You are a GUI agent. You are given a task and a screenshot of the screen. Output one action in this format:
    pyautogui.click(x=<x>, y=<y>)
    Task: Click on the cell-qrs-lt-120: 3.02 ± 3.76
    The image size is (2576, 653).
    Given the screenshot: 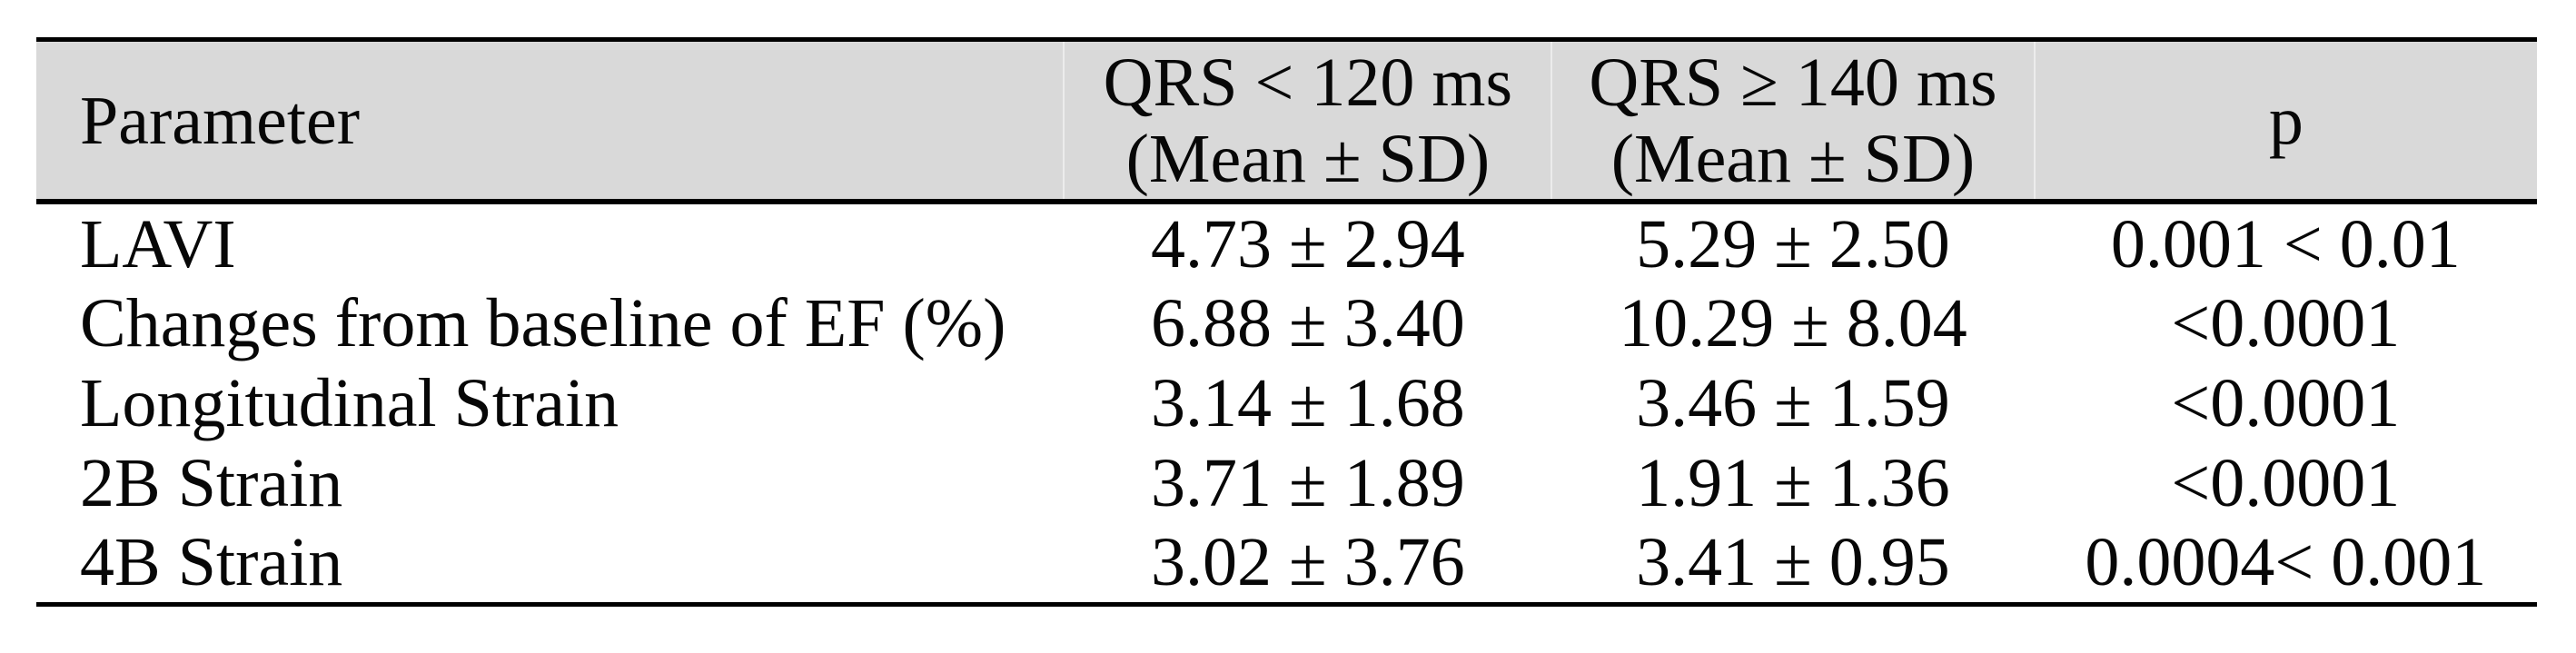 What is the action you would take?
    pyautogui.click(x=1308, y=564)
    